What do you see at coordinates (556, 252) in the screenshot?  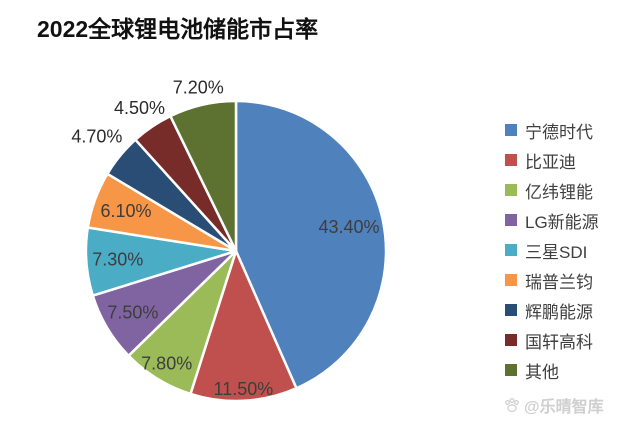 I see `legend-label: 三星SDI` at bounding box center [556, 252].